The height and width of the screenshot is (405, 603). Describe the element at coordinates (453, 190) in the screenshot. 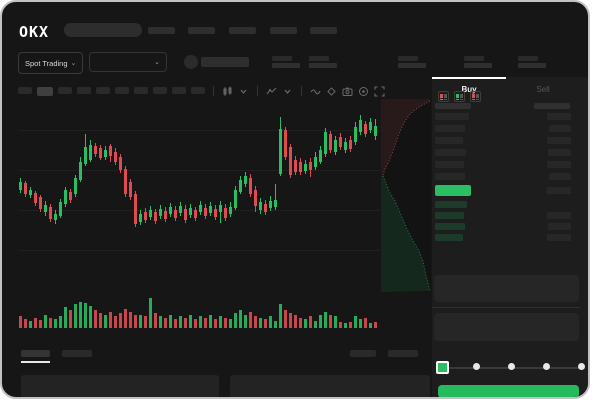

I see `last-price-bar` at that location.